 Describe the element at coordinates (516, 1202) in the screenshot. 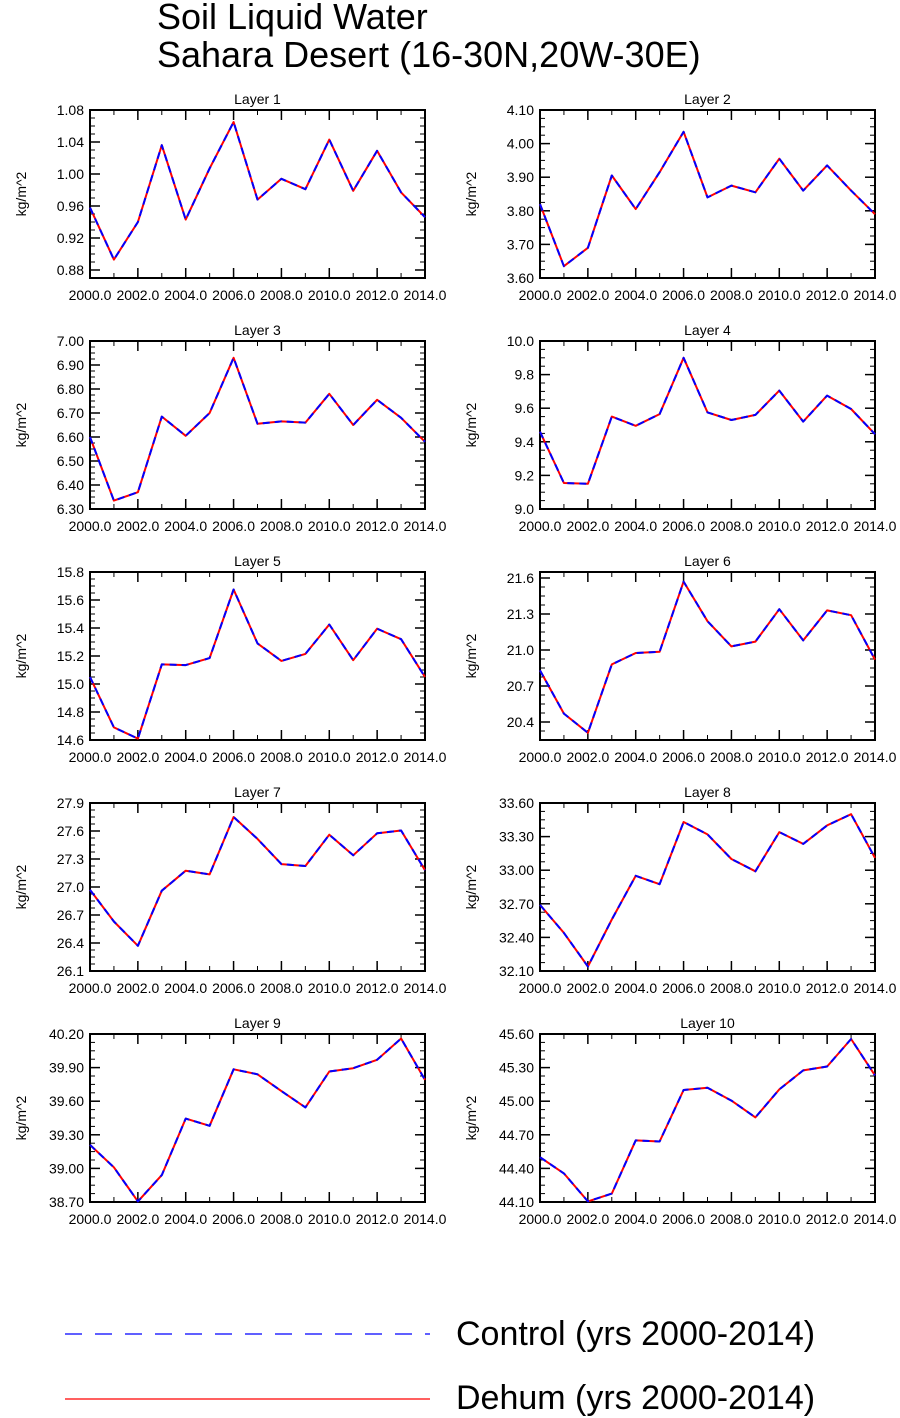

I see `y-tick-label: 44.10` at that location.